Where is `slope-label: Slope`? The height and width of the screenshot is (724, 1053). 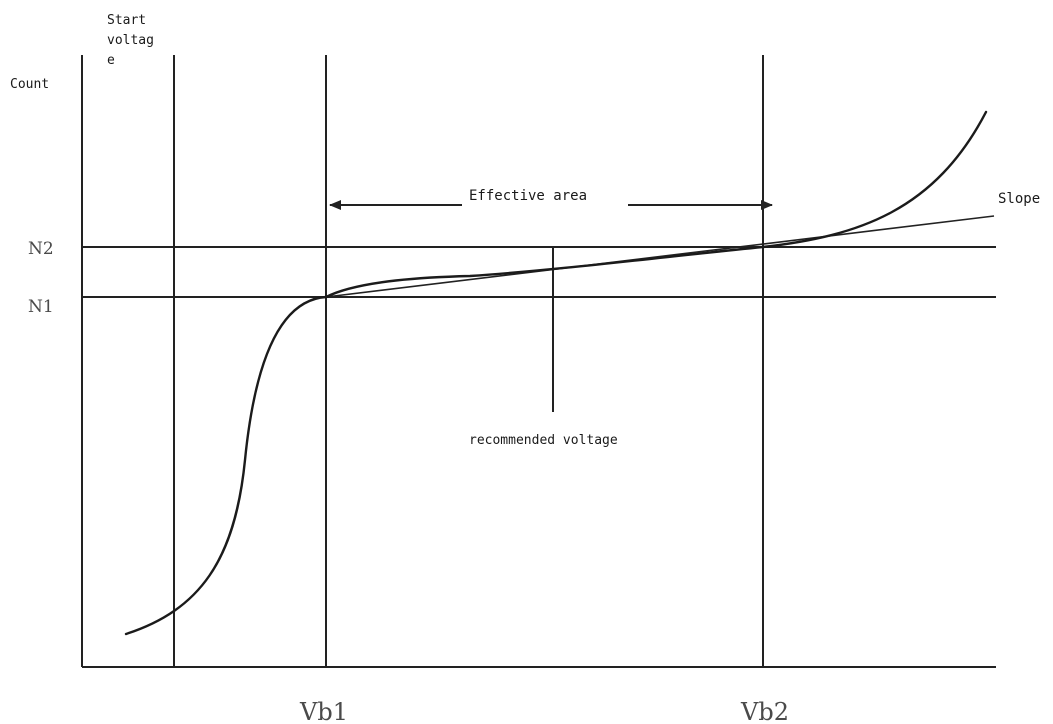 slope-label: Slope is located at coordinates (1019, 199).